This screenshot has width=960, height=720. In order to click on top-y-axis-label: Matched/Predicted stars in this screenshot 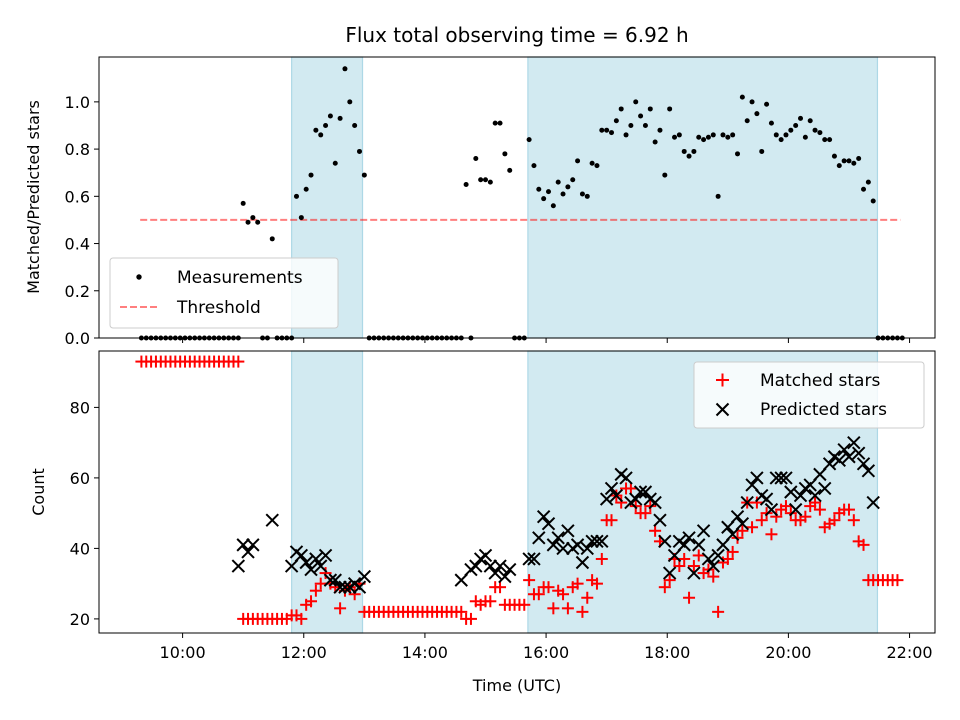, I will do `click(33, 197)`.